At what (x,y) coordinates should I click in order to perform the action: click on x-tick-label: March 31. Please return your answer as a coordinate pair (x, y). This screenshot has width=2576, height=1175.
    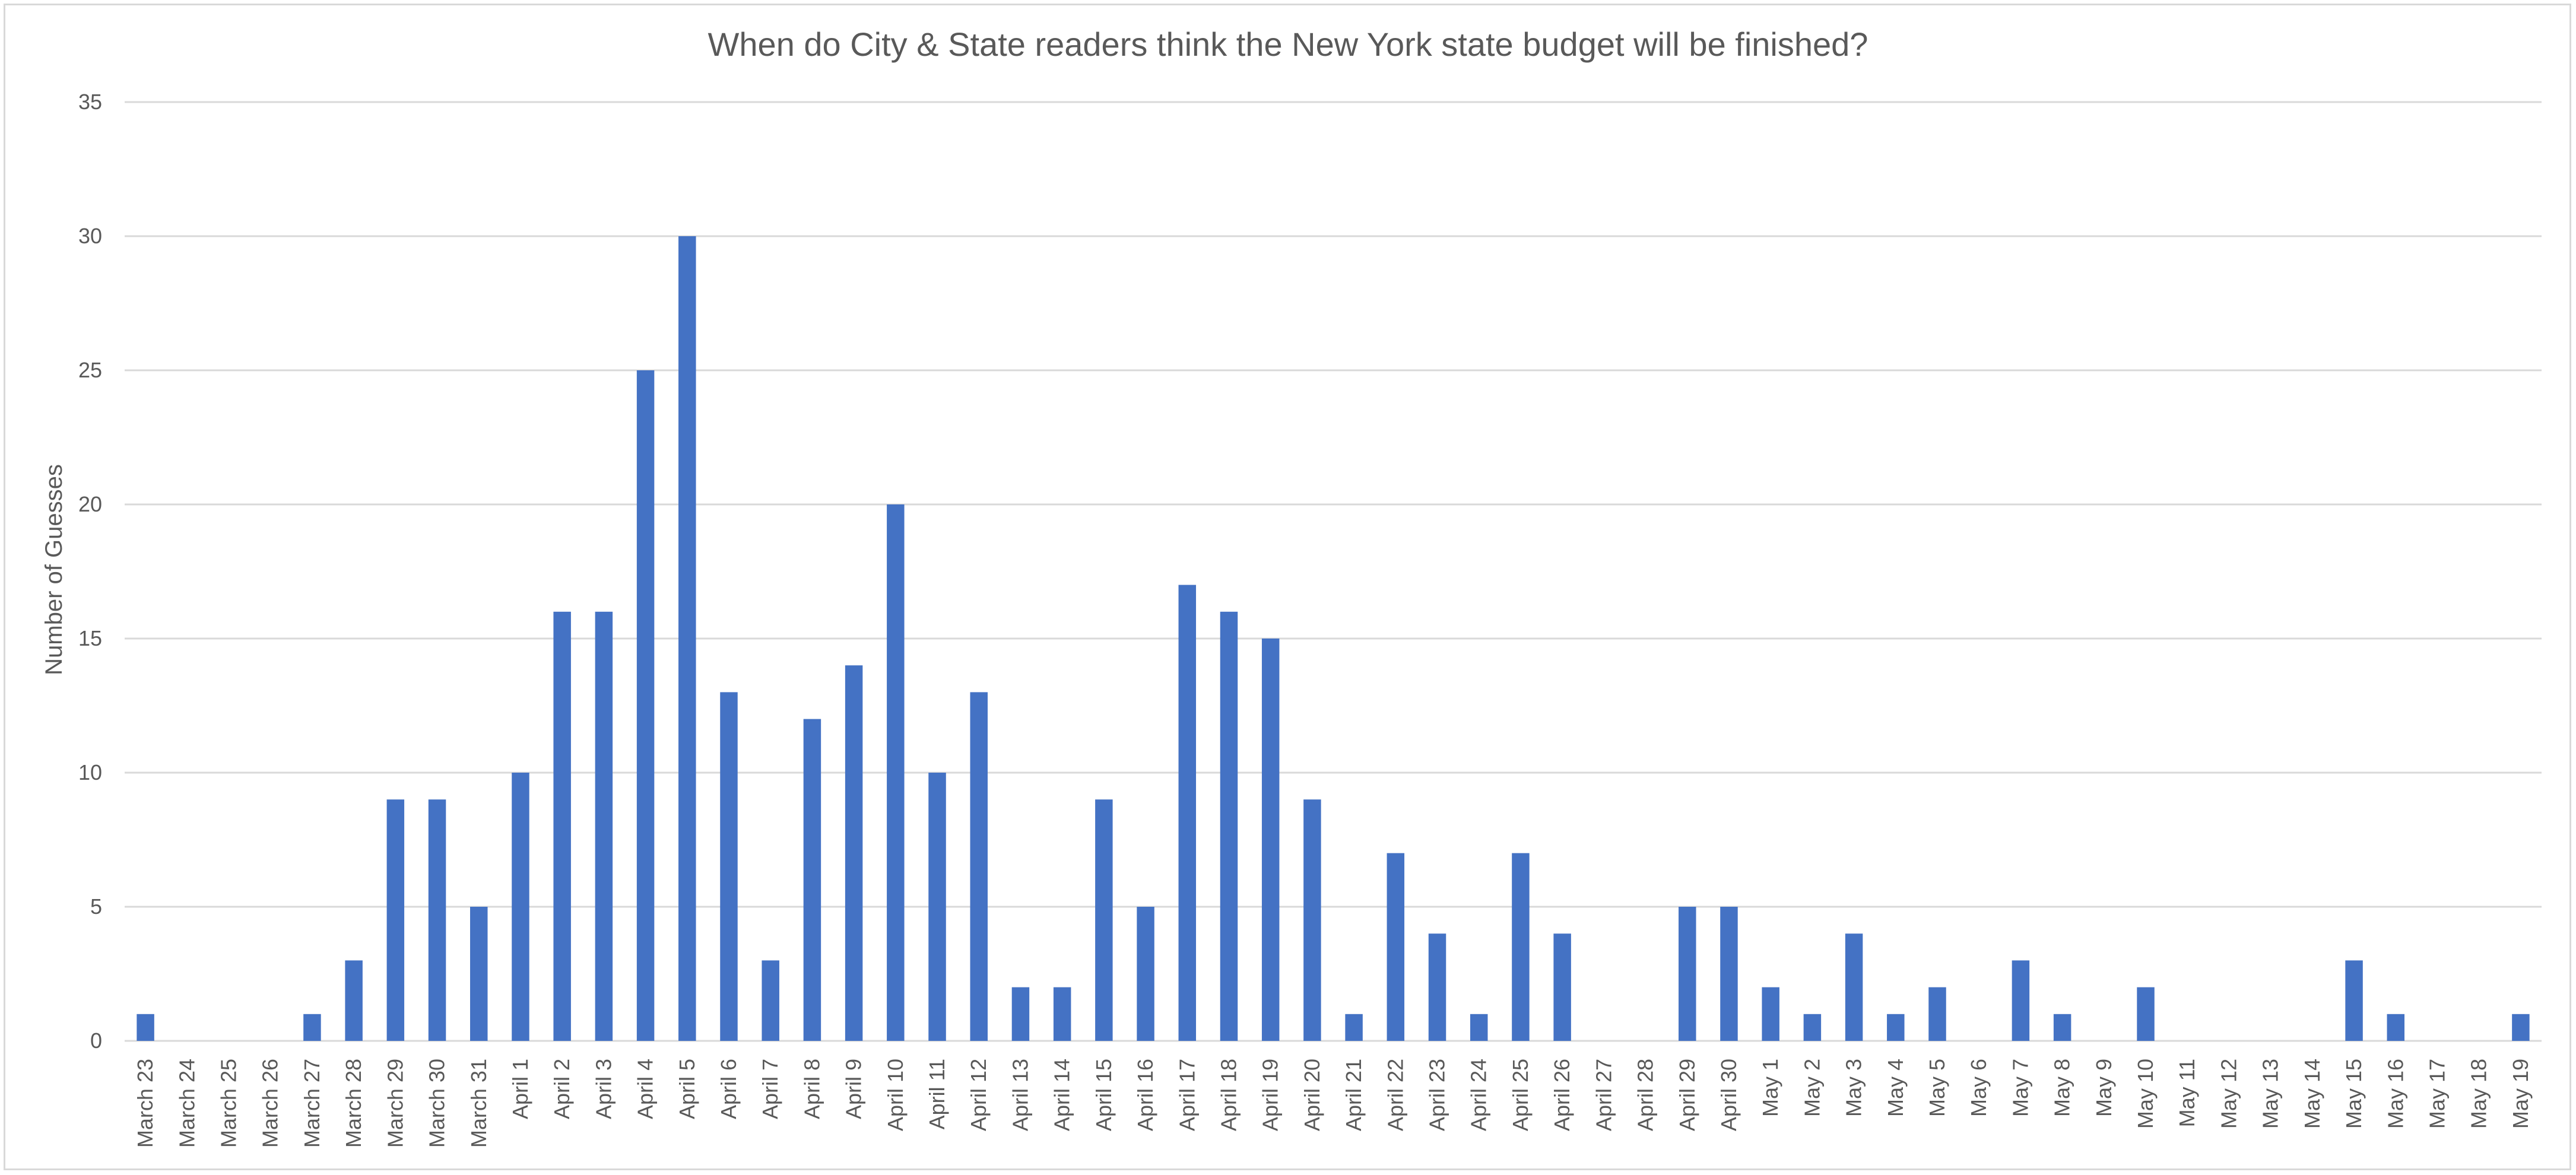
    Looking at the image, I should click on (479, 1103).